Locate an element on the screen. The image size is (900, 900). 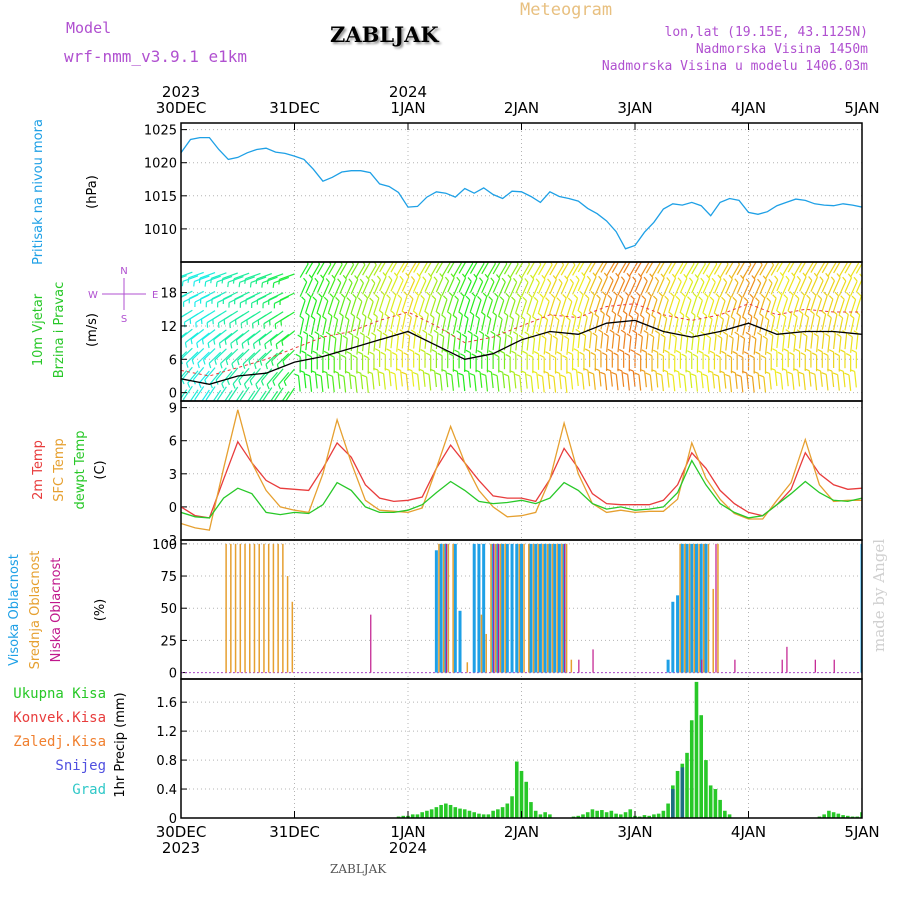
precip-total-bar is located at coordinates (578, 816).